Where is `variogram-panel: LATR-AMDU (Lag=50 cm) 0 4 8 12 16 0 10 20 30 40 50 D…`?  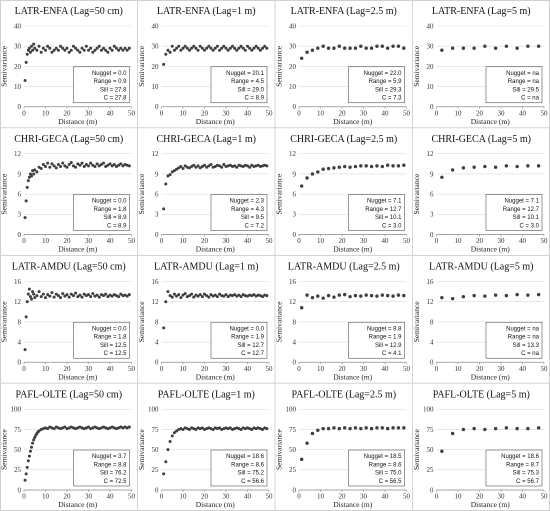
variogram-panel: LATR-AMDU (Lag=50 cm) 0 4 8 12 16 0 10 20 30 40 50 D… is located at coordinates (68, 322).